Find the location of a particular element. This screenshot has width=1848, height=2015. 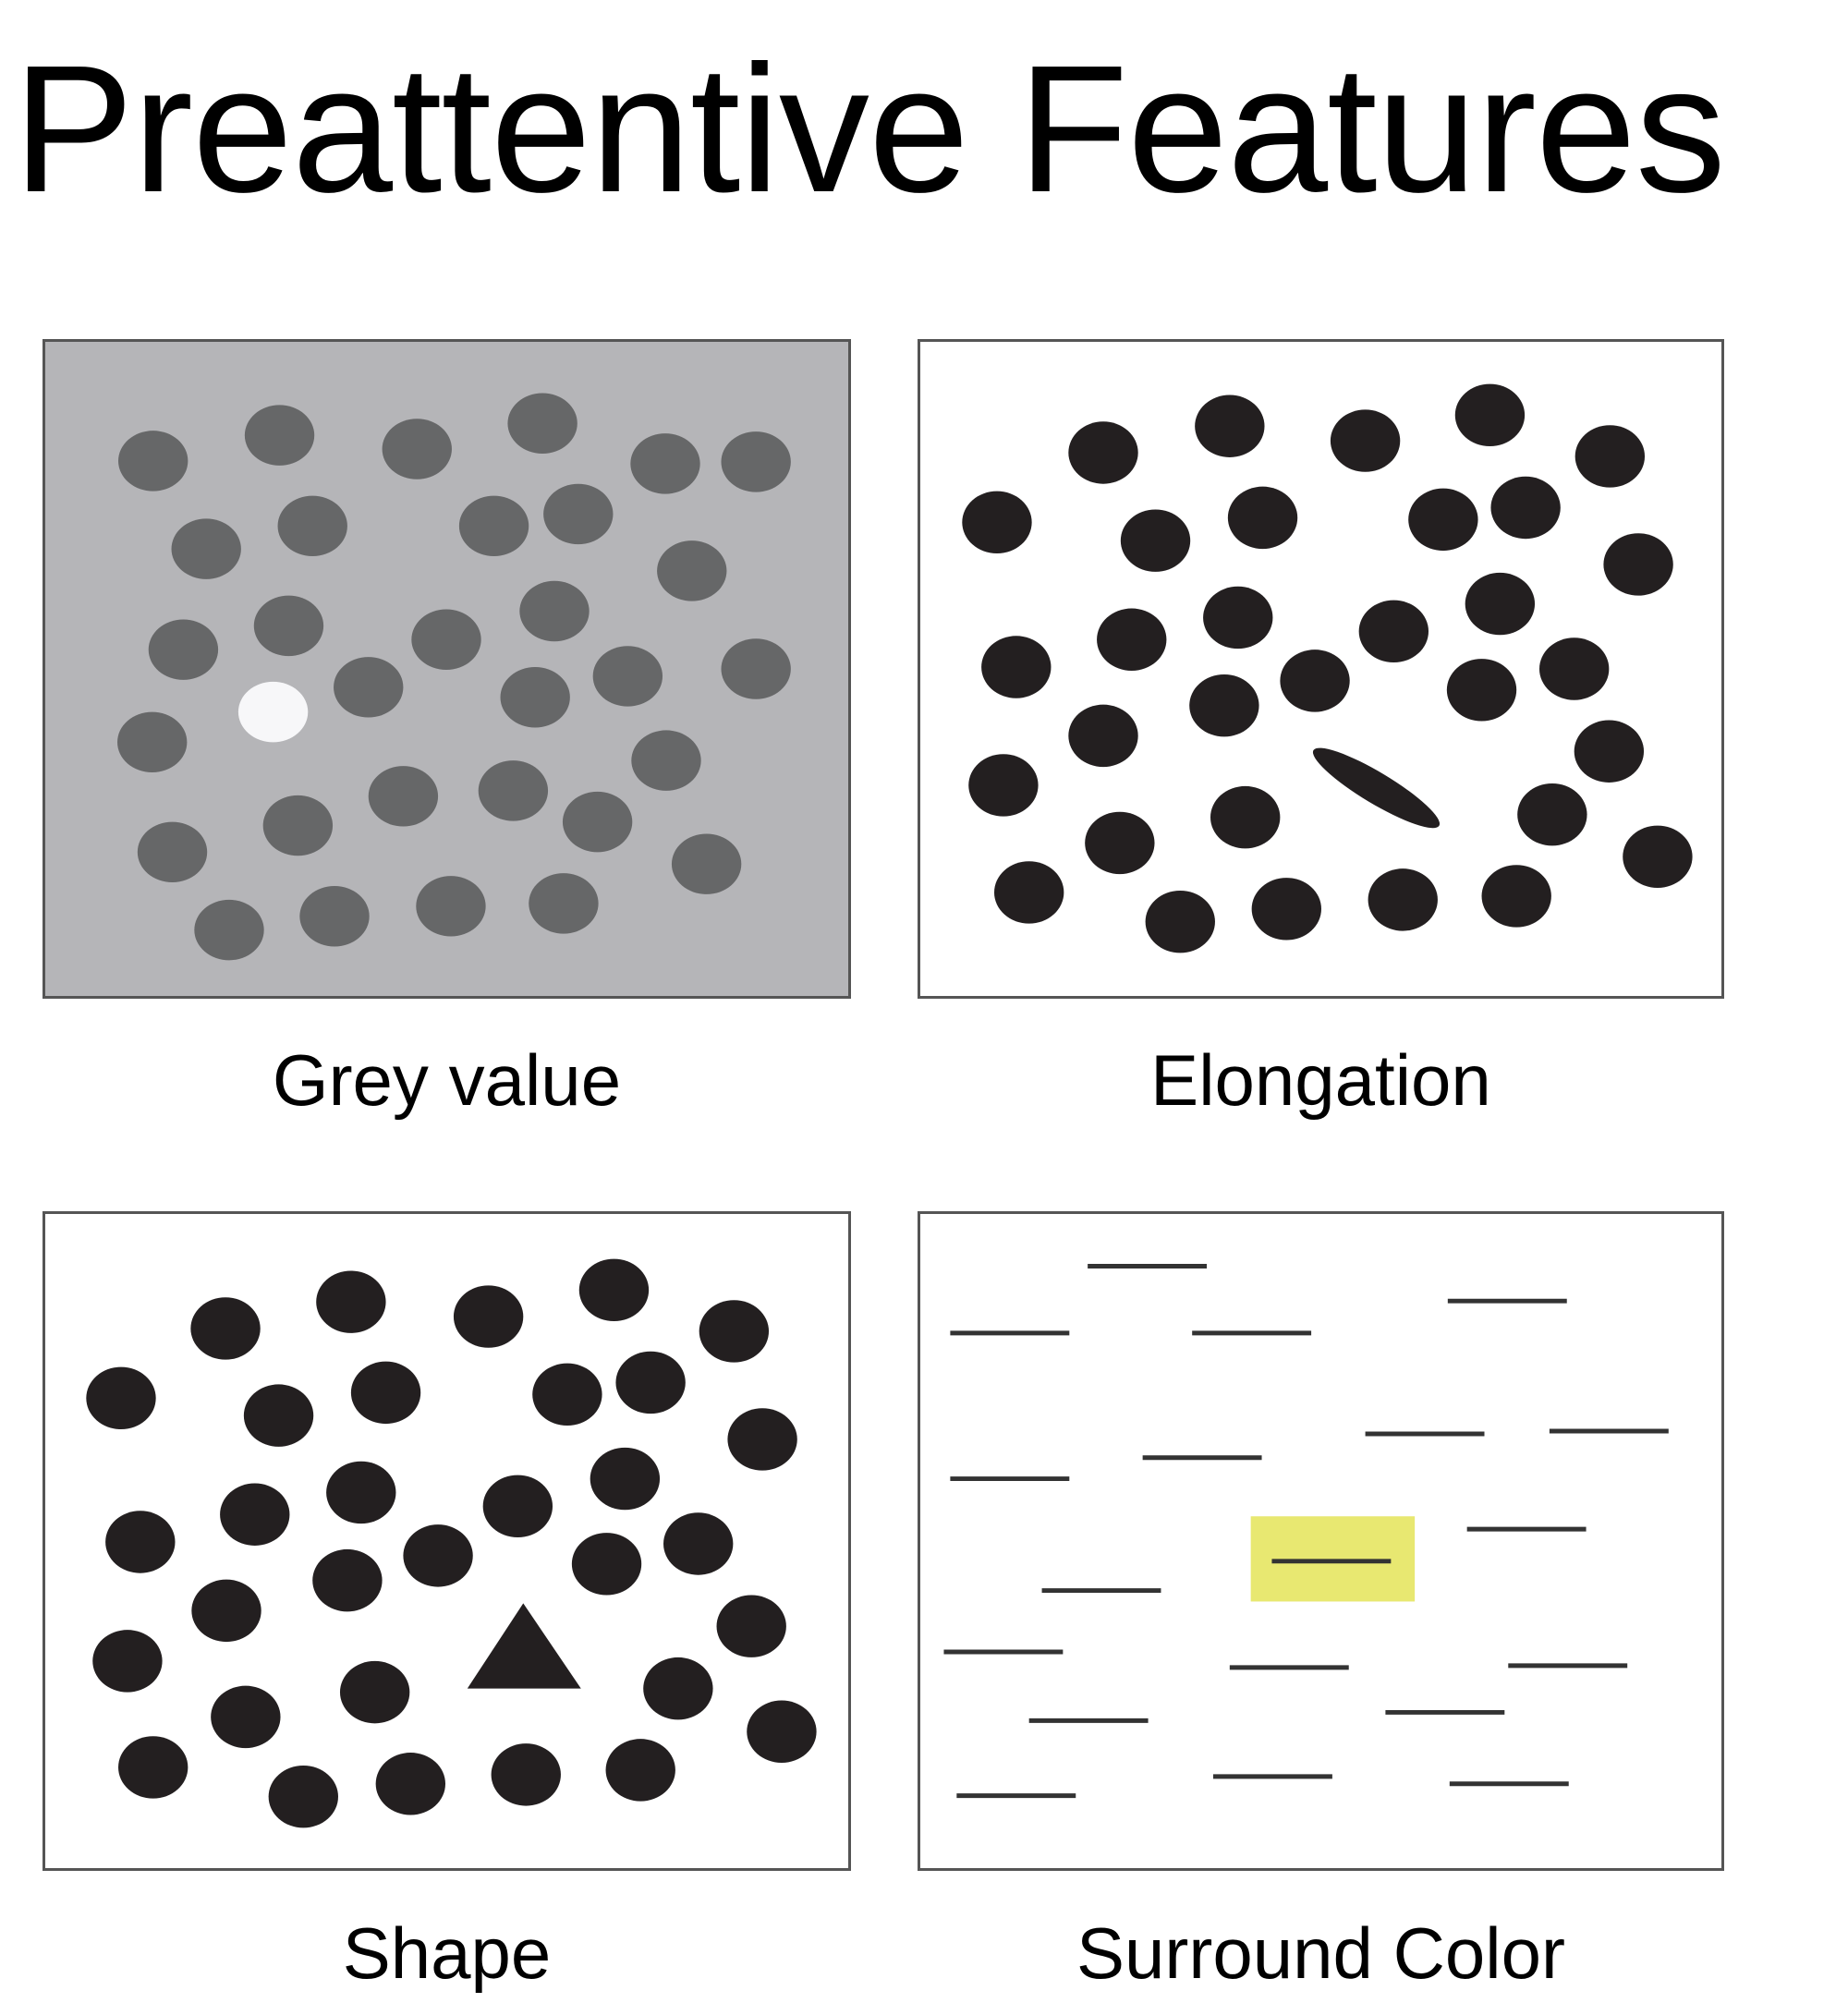

elongation-caption: Elongation is located at coordinates (1320, 1080).